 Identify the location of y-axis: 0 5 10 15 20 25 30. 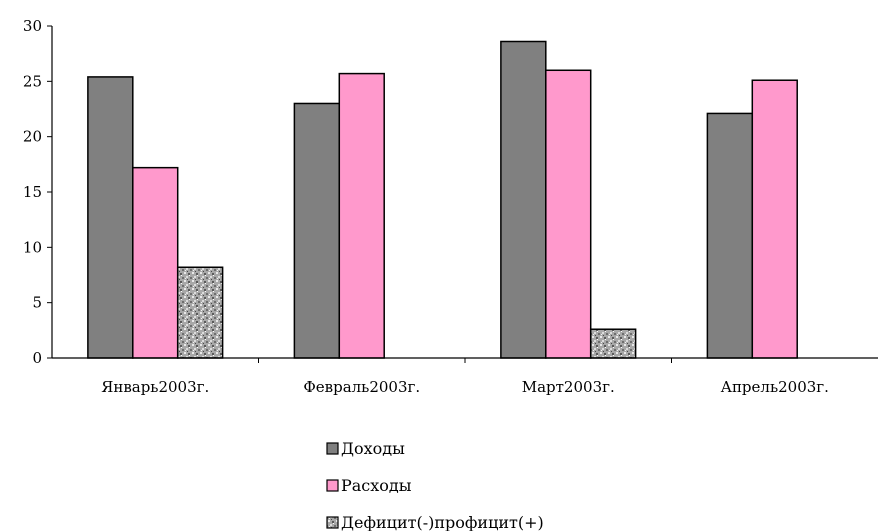
(38, 192).